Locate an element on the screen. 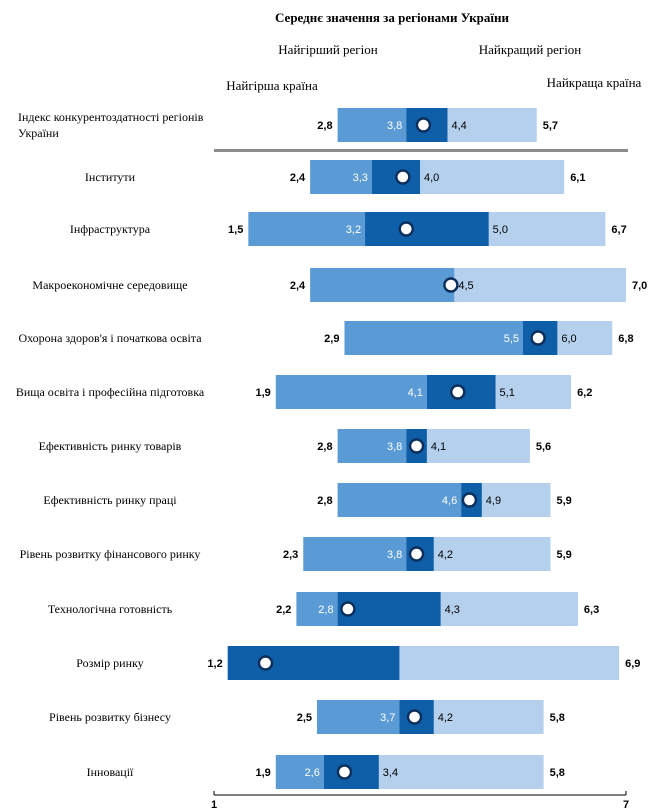 The width and height of the screenshot is (651, 811). value-label-best-region: 4,9 is located at coordinates (493, 501).